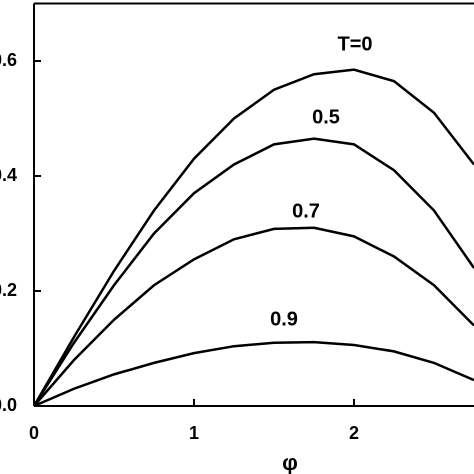  What do you see at coordinates (194, 433) in the screenshot?
I see `x-tick-label: 1` at bounding box center [194, 433].